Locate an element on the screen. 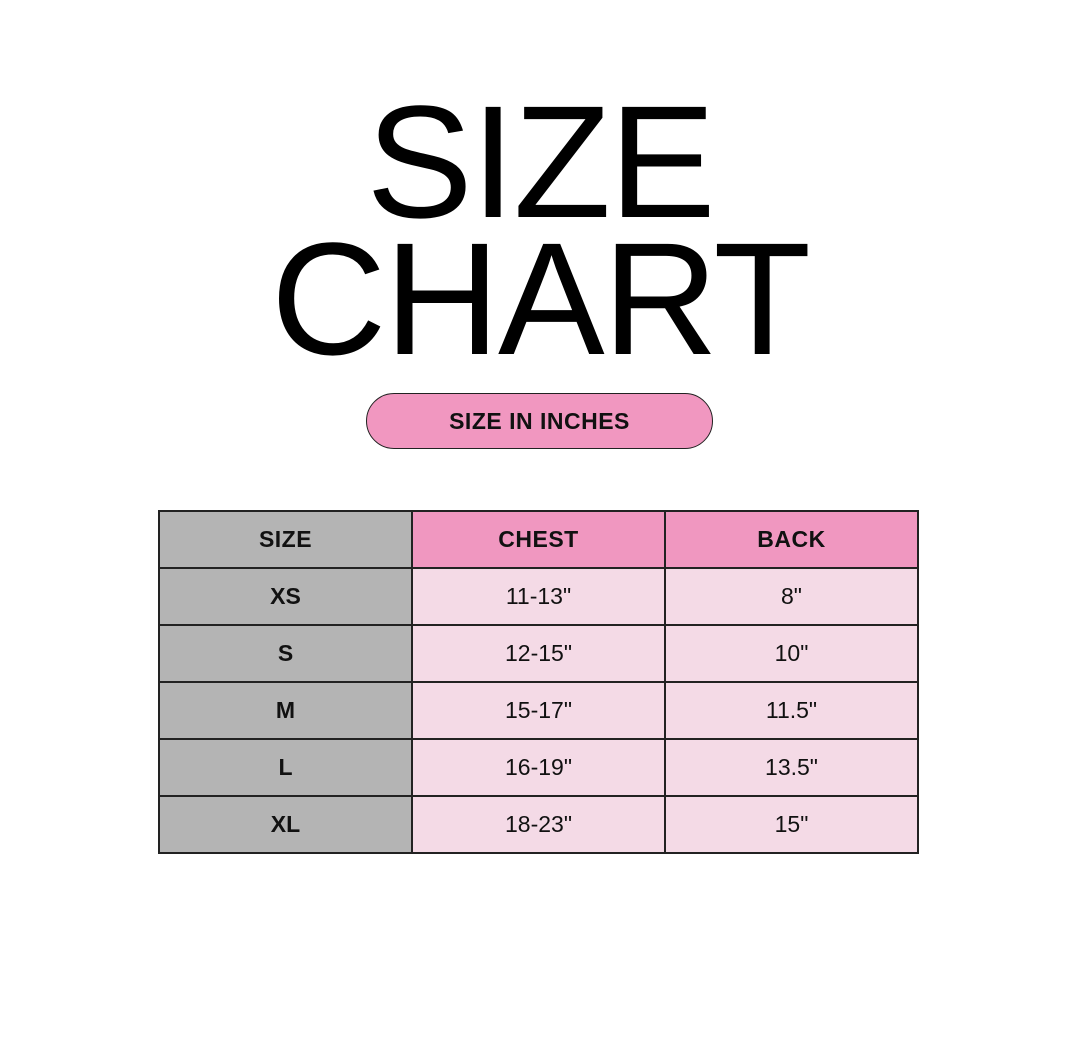 This screenshot has width=1080, height=1039. table-row: XS 11-13" 8" is located at coordinates (538, 596).